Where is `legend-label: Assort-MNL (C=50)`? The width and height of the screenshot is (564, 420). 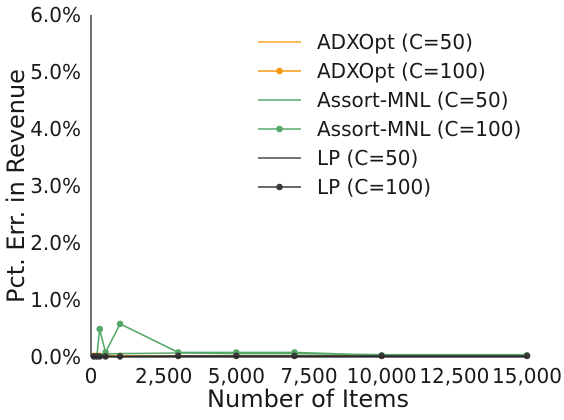
legend-label: Assort-MNL (C=50) is located at coordinates (413, 100).